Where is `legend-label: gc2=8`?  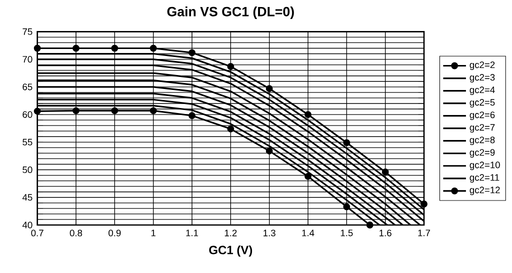 legend-label: gc2=8 is located at coordinates (482, 141).